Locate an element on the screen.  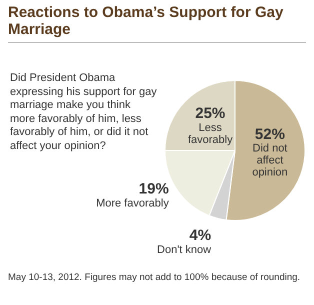
chart-title: Reactions to Obama’s Support for Gay Marriage is located at coordinates (157, 23).